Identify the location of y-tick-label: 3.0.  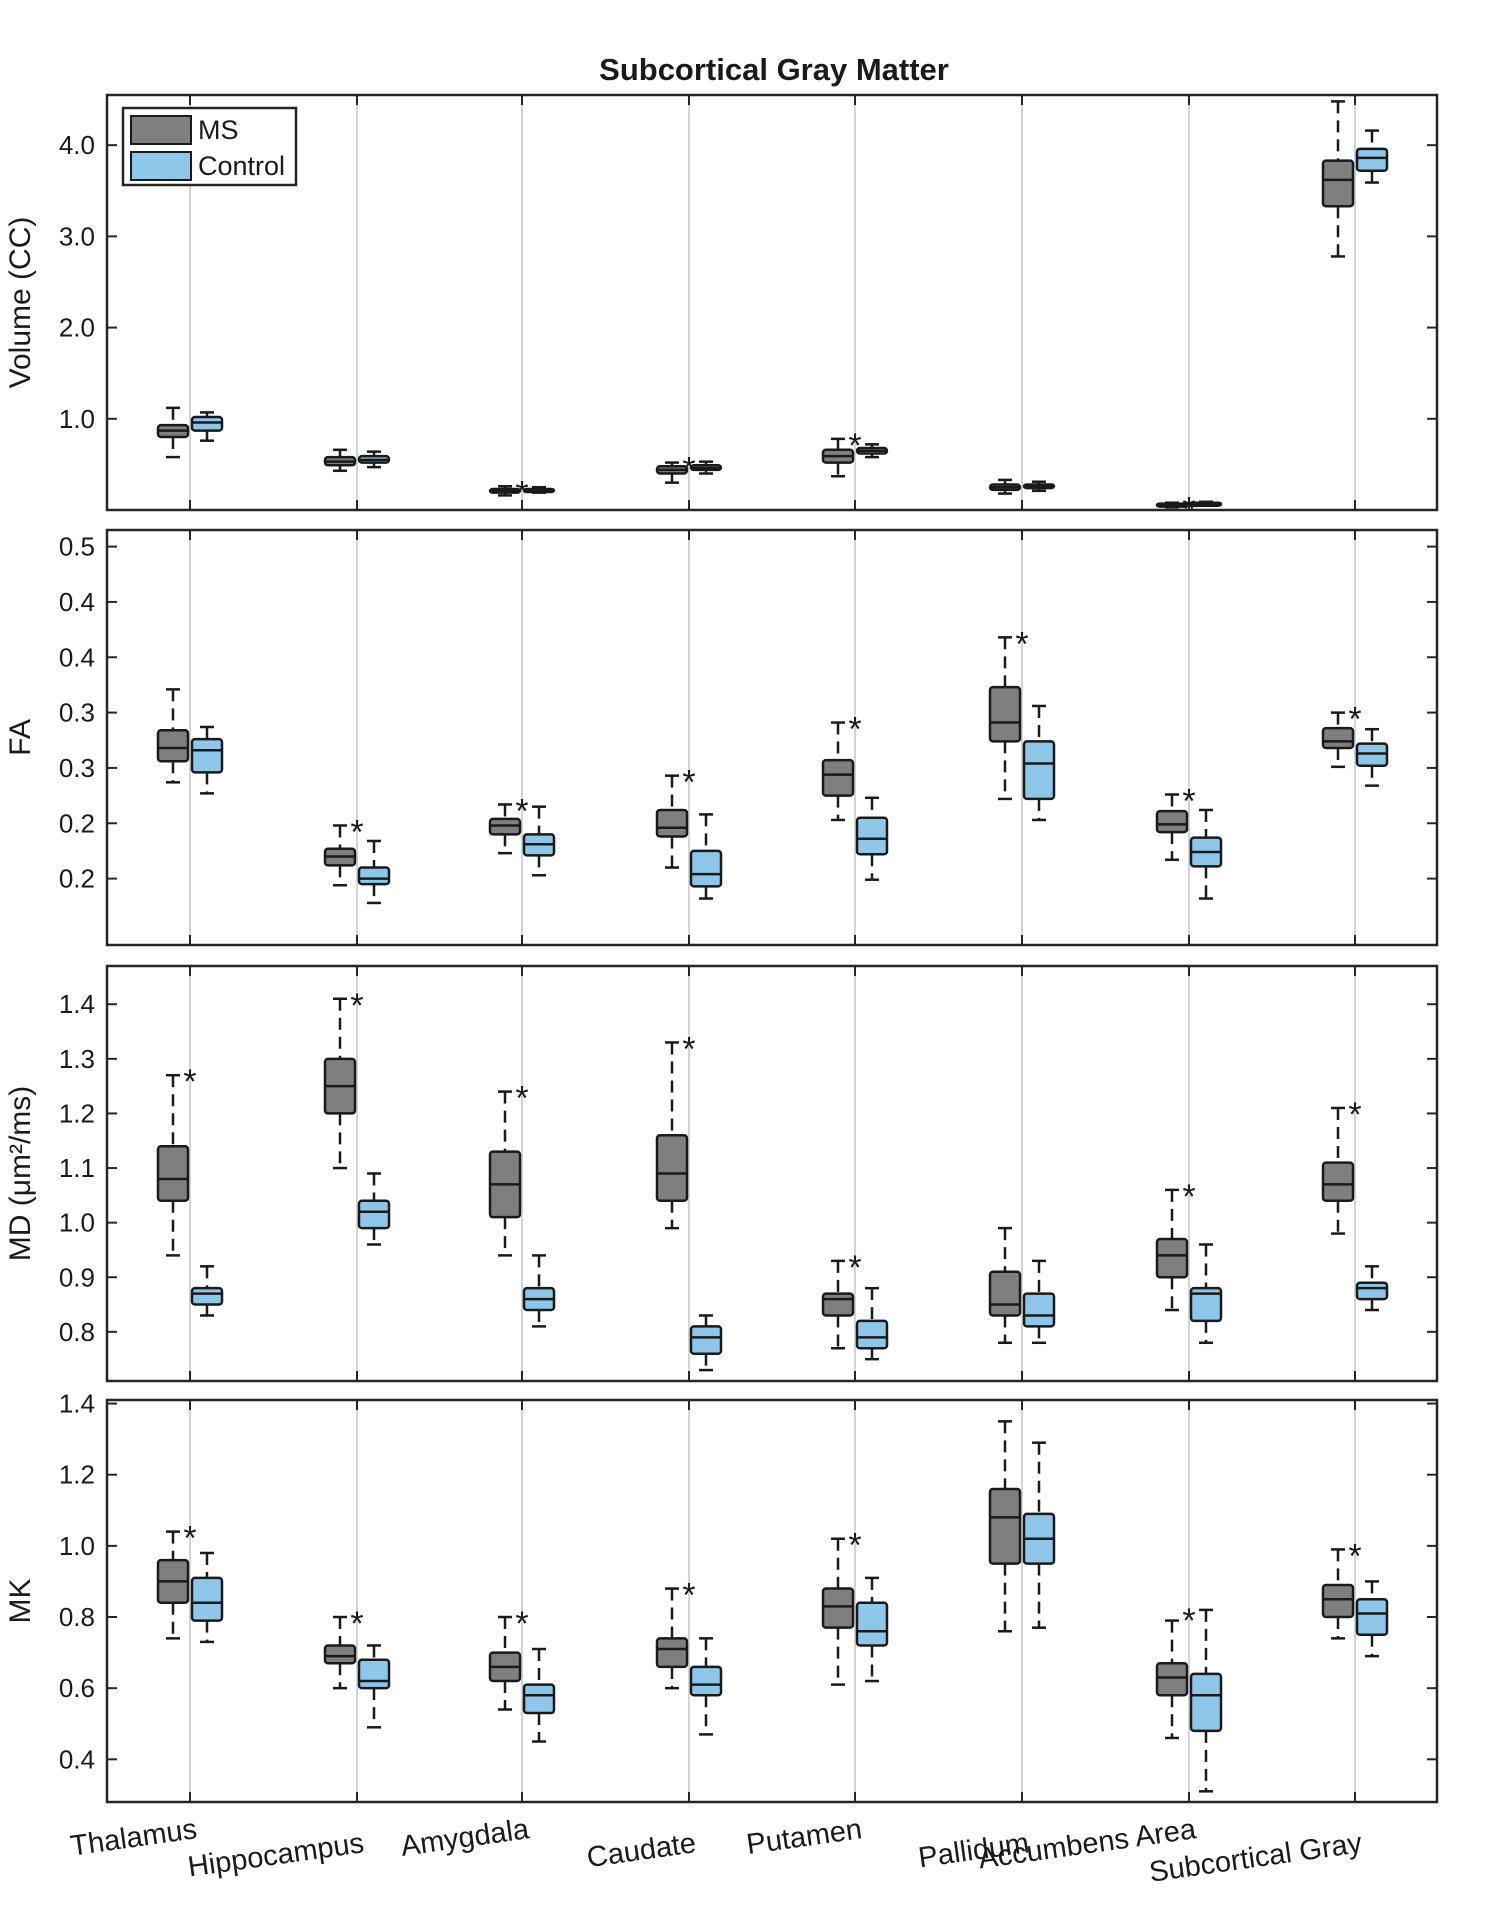
(77, 236).